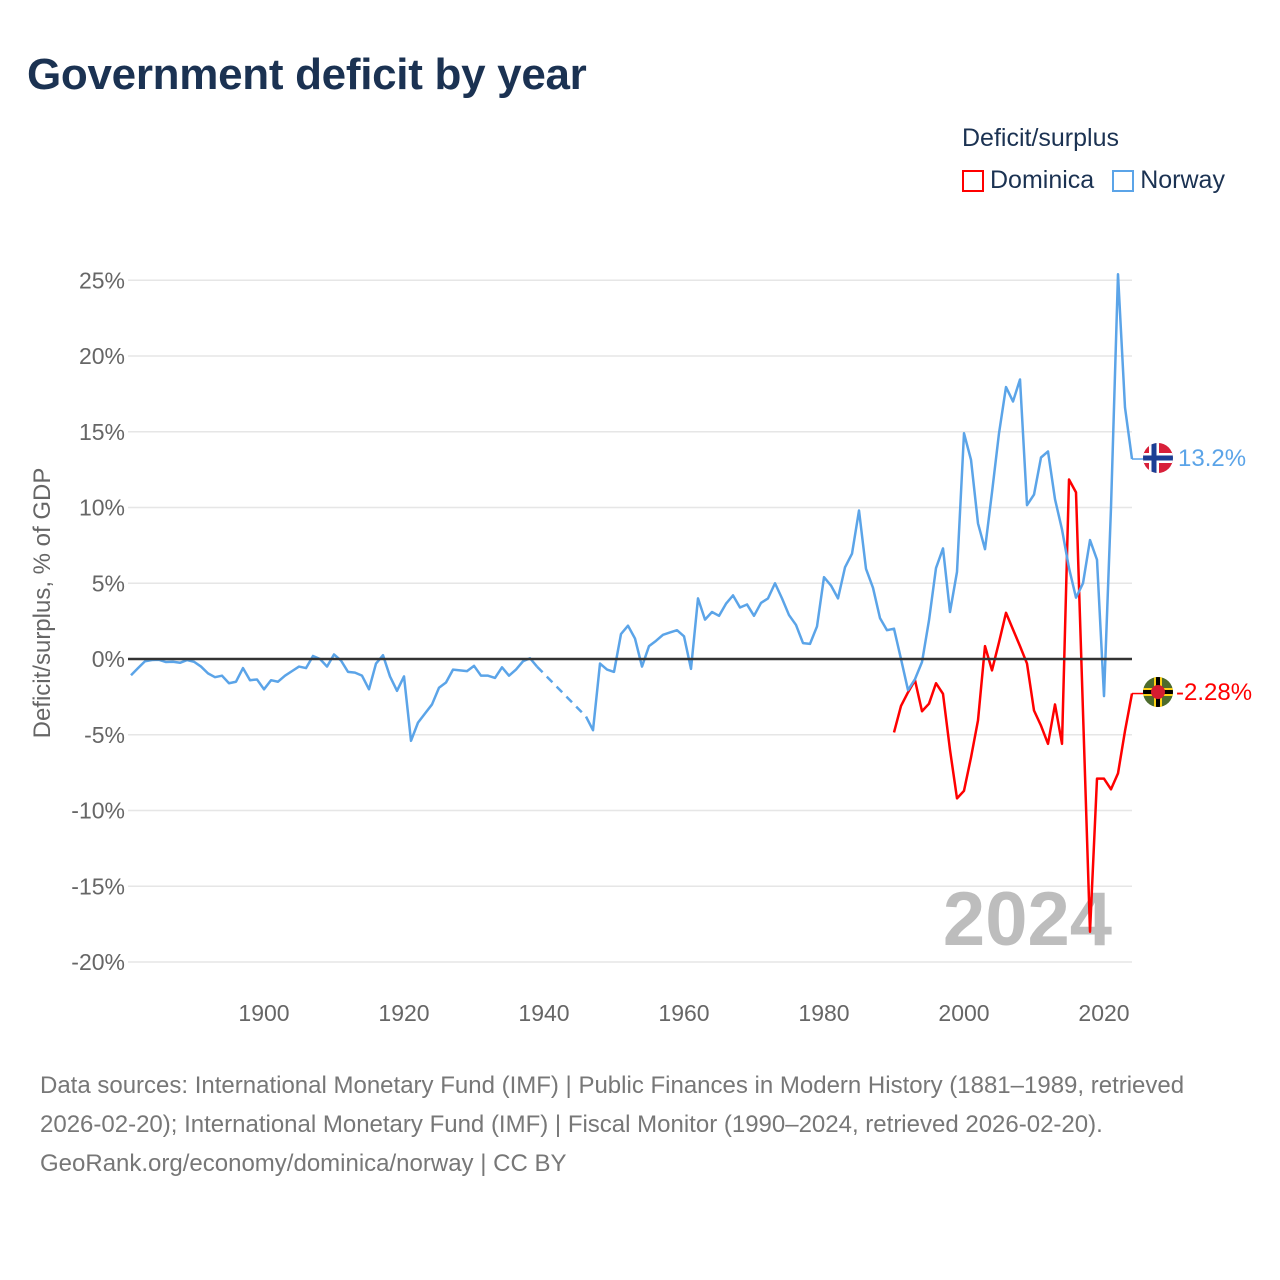 This screenshot has height=1280, width=1280. What do you see at coordinates (102, 280) in the screenshot?
I see `y-tick-label: 25%` at bounding box center [102, 280].